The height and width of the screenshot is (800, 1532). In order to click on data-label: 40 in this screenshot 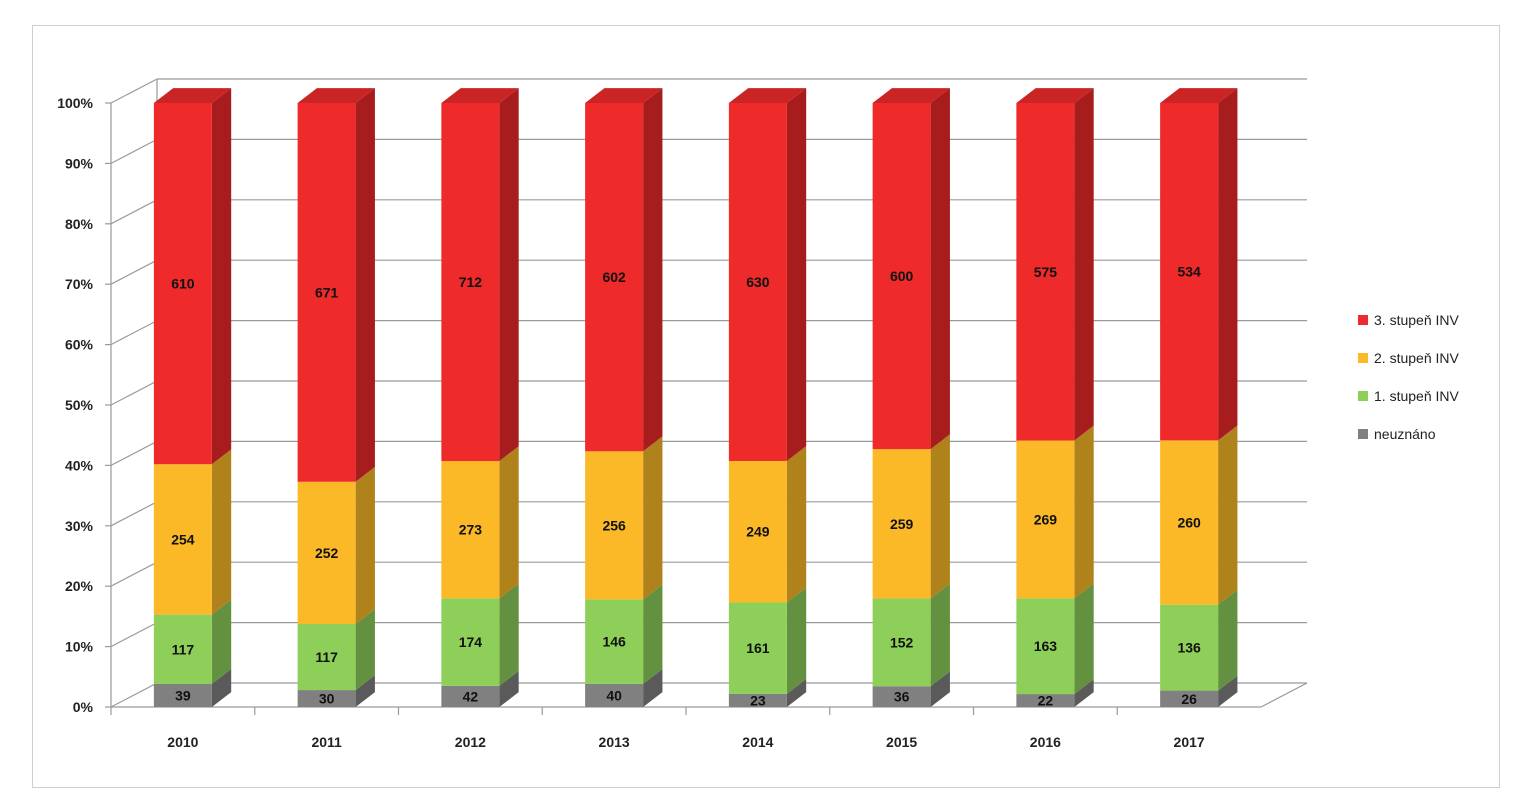, I will do `click(614, 695)`.